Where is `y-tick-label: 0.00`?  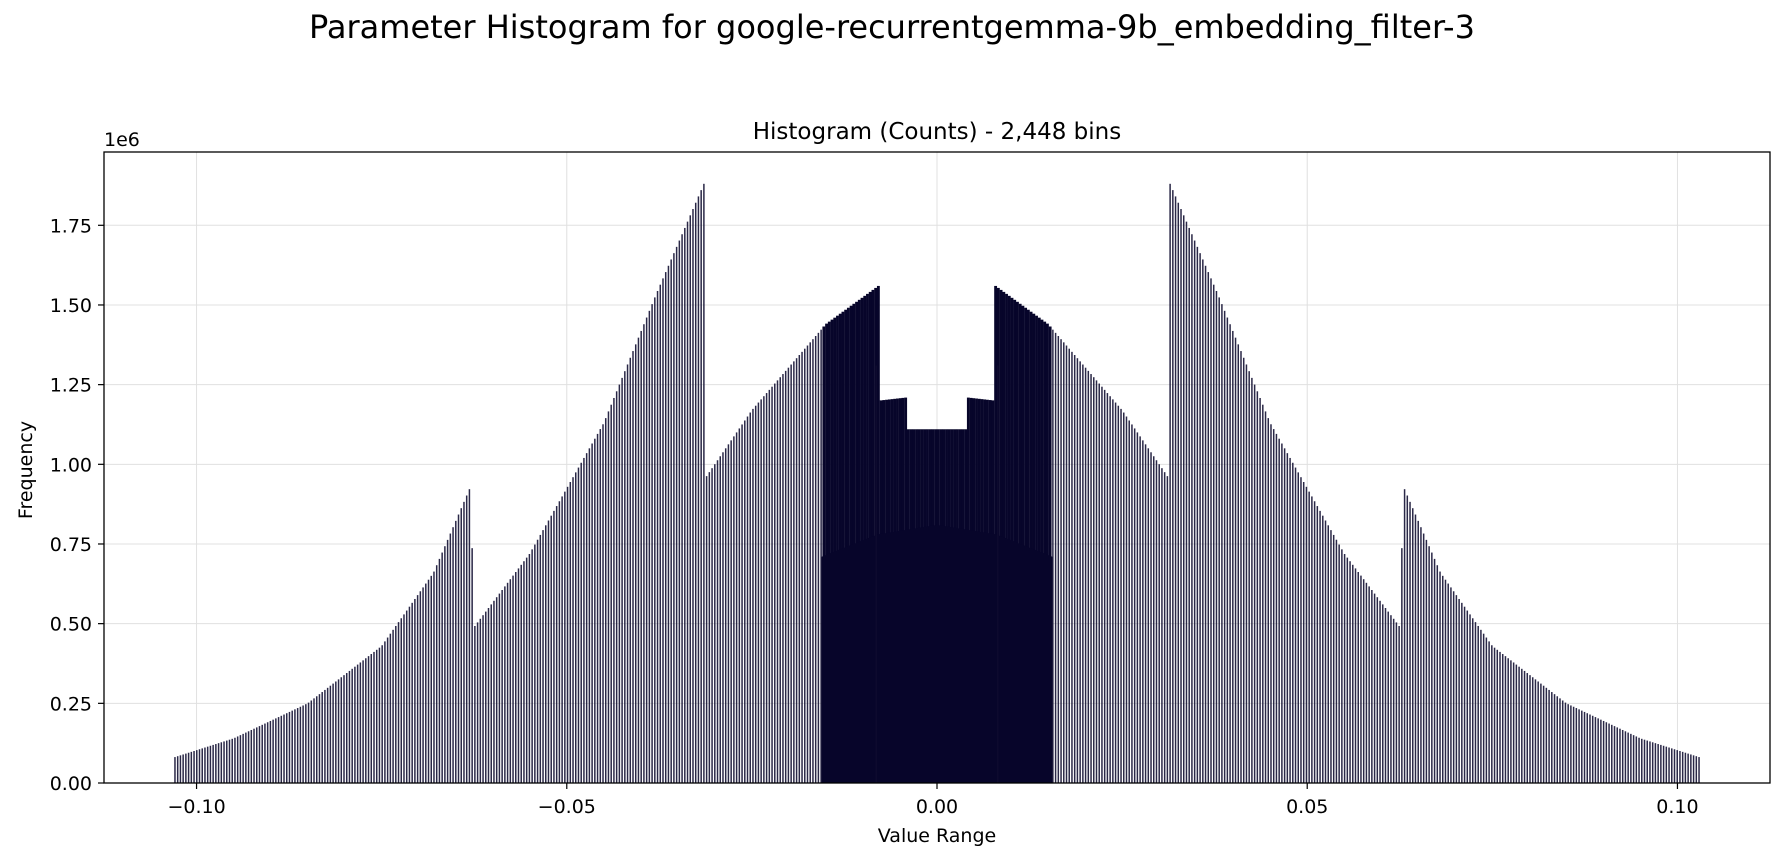 y-tick-label: 0.00 is located at coordinates (71, 784).